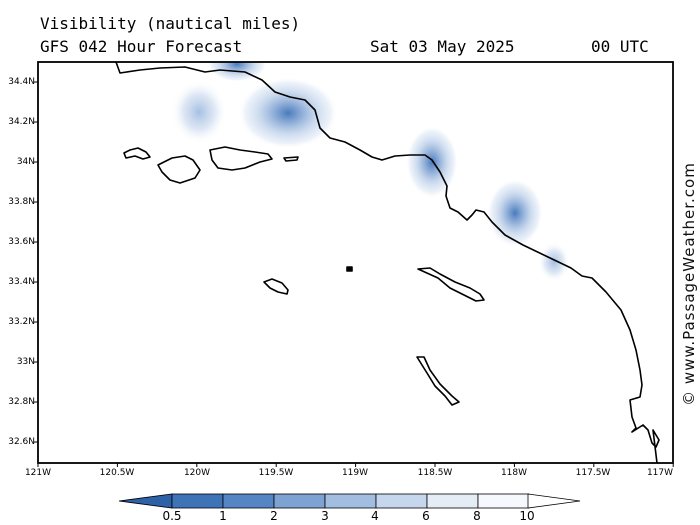 This screenshot has height=525, width=700. I want to click on lat-tick-label: 33.2N, so click(21, 322).